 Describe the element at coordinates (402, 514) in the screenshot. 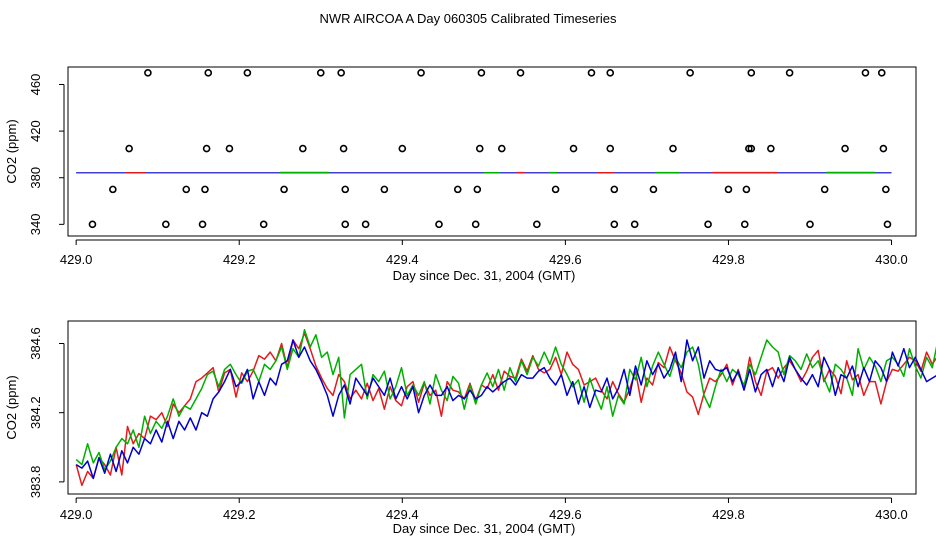

I see `bottom-x-tick-label: 429.4` at that location.